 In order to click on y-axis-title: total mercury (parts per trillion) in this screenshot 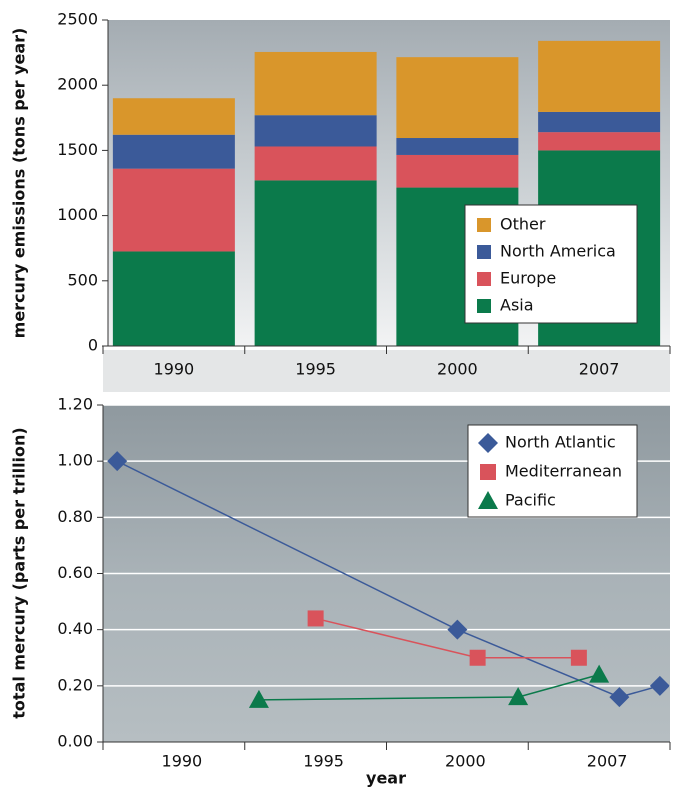, I will do `click(19, 572)`.